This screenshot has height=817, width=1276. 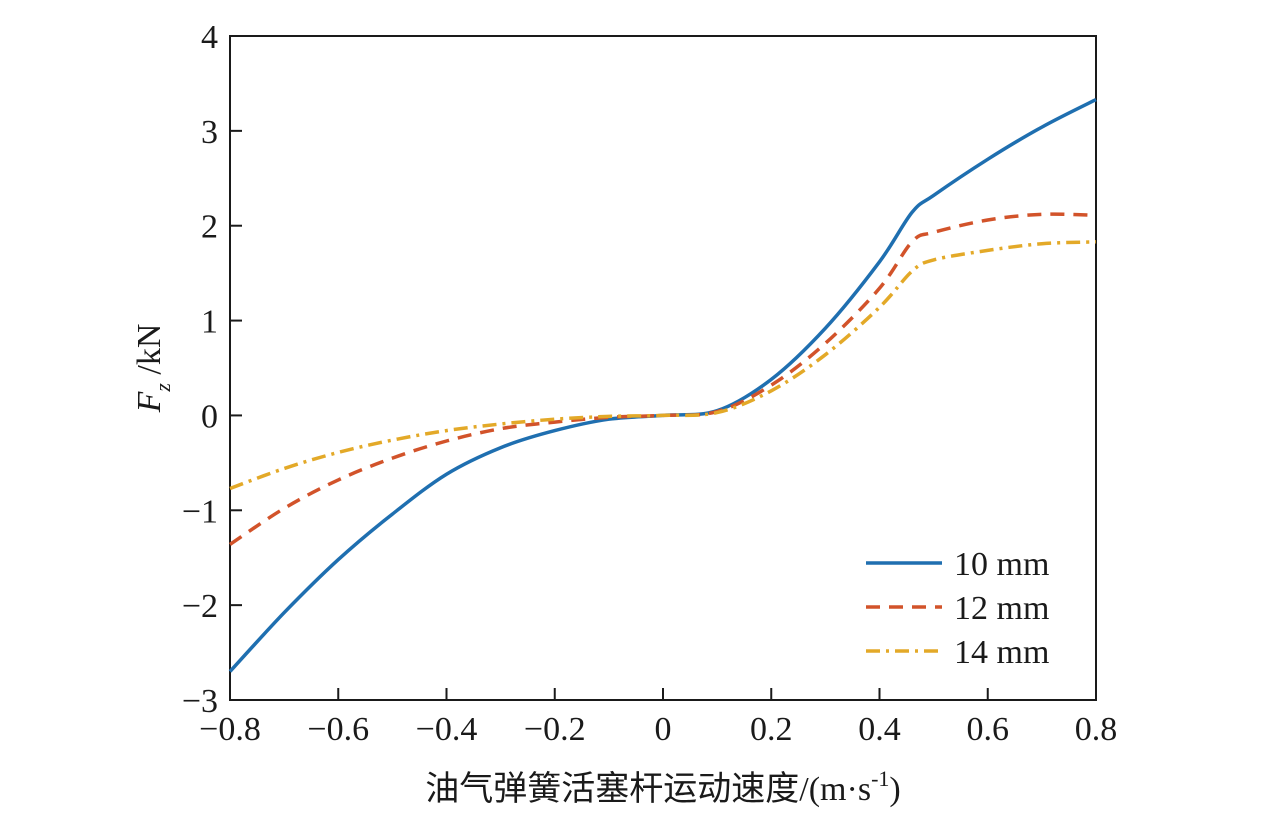 I want to click on legend: 10 mm 12 mm 14 mm, so click(x=957, y=608).